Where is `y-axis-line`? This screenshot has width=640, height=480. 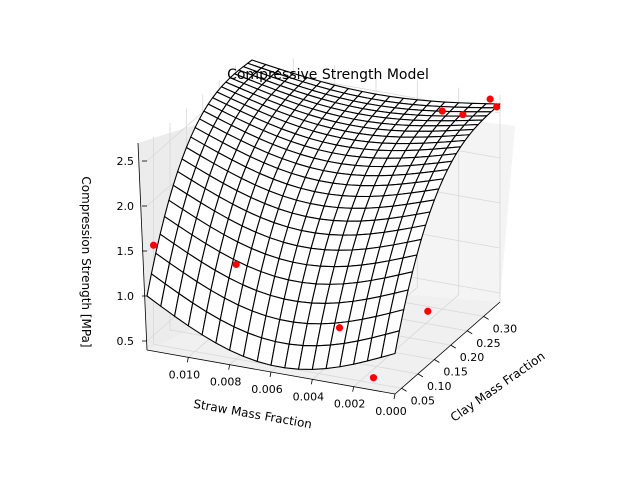 y-axis-line is located at coordinates (447, 348).